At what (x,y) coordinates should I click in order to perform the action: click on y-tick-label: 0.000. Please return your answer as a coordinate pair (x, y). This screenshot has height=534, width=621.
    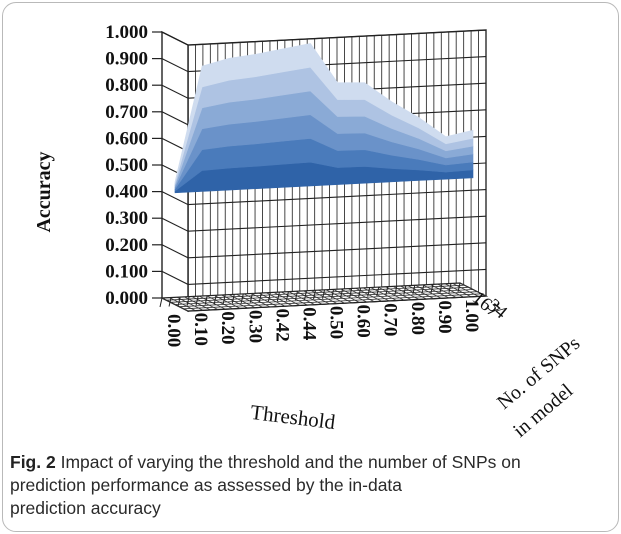
    Looking at the image, I should click on (126, 298).